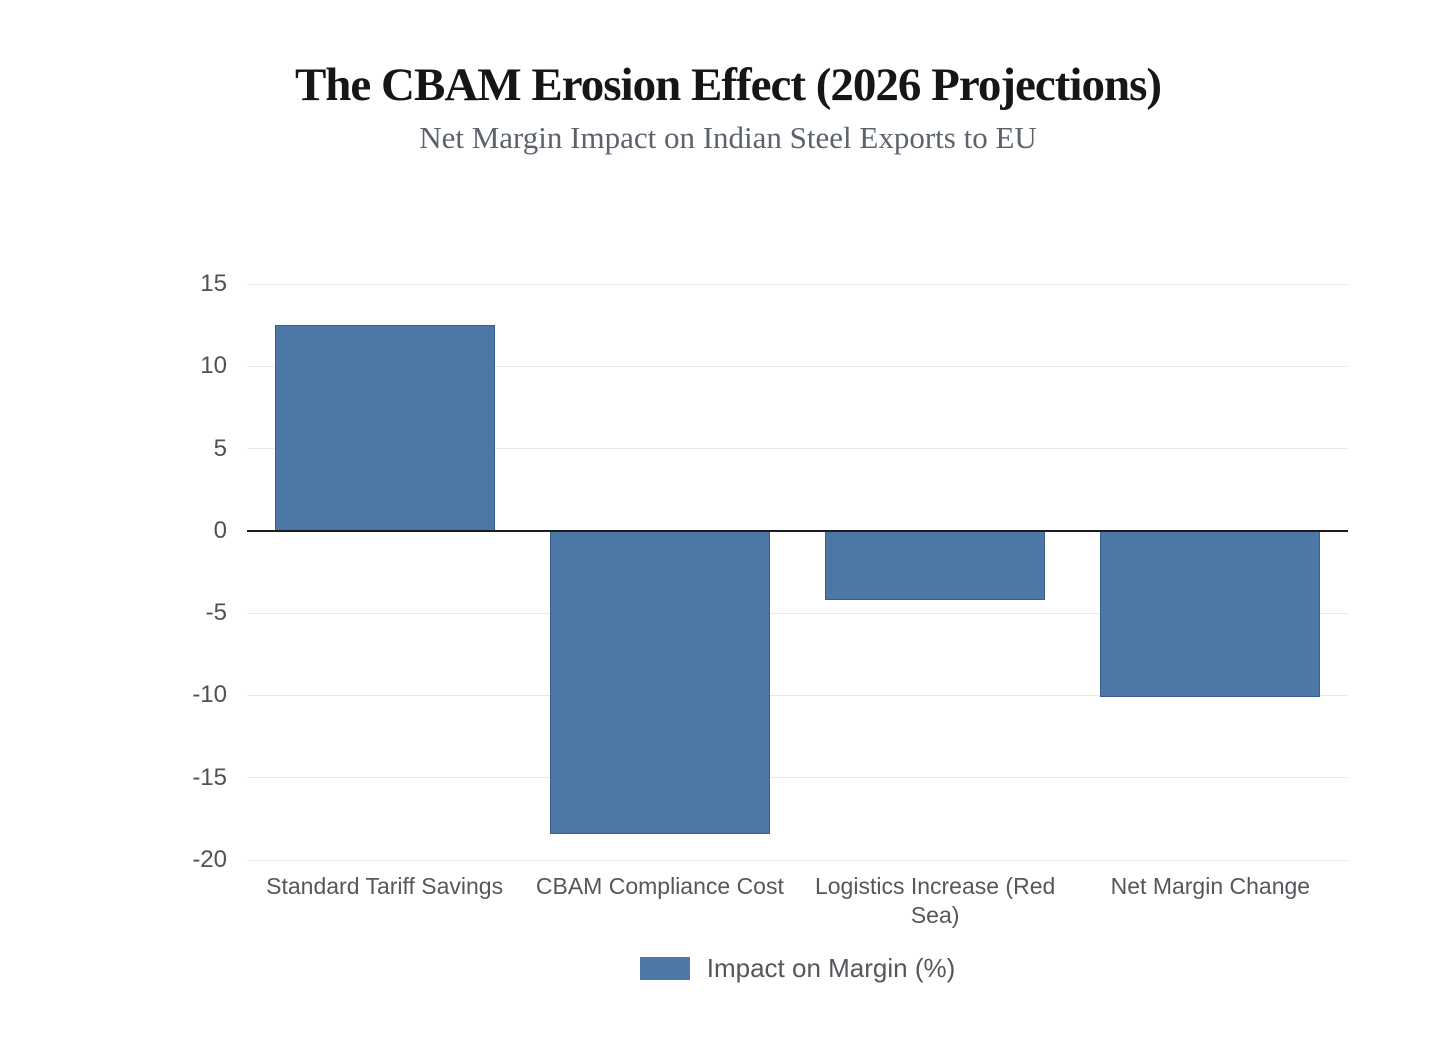 Image resolution: width=1456 pixels, height=1048 pixels. I want to click on legend-label: Impact on Margin (%), so click(831, 968).